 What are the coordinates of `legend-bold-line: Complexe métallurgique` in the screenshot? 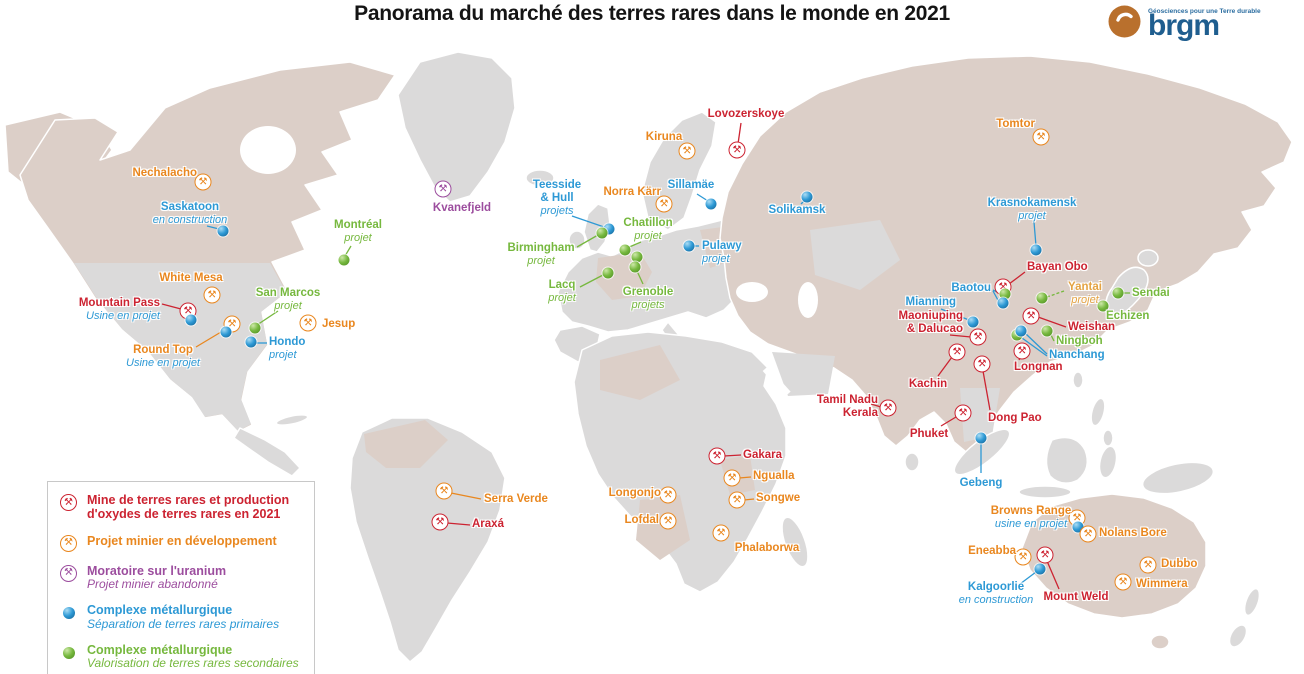 It's located at (160, 610).